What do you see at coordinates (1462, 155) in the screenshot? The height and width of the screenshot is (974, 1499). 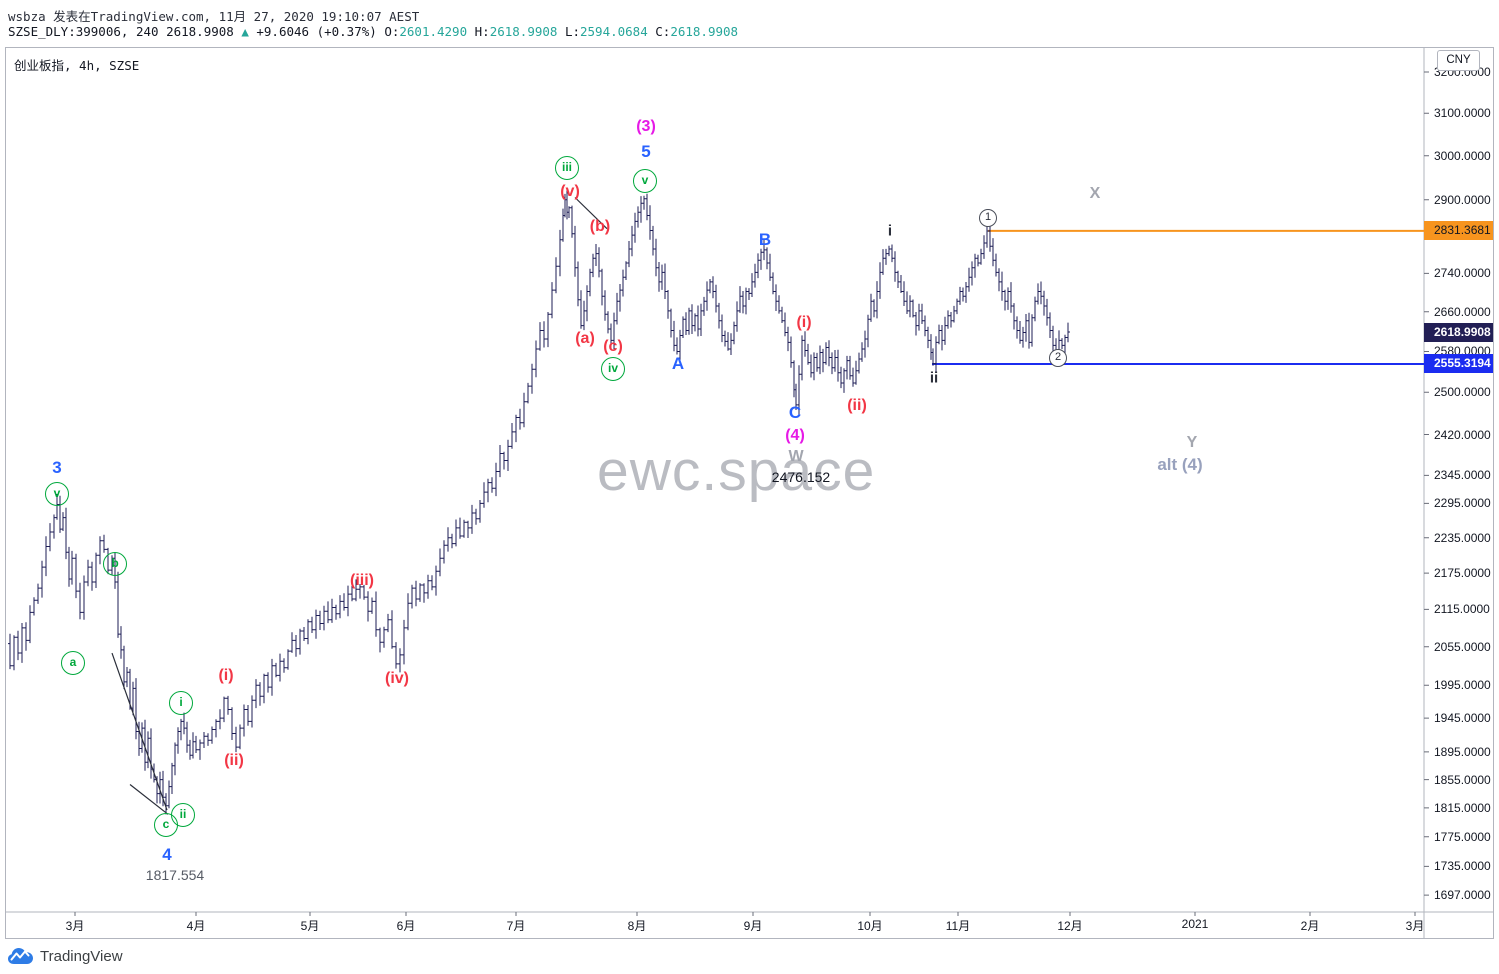 I see `price-tick-label: 3000.0000` at bounding box center [1462, 155].